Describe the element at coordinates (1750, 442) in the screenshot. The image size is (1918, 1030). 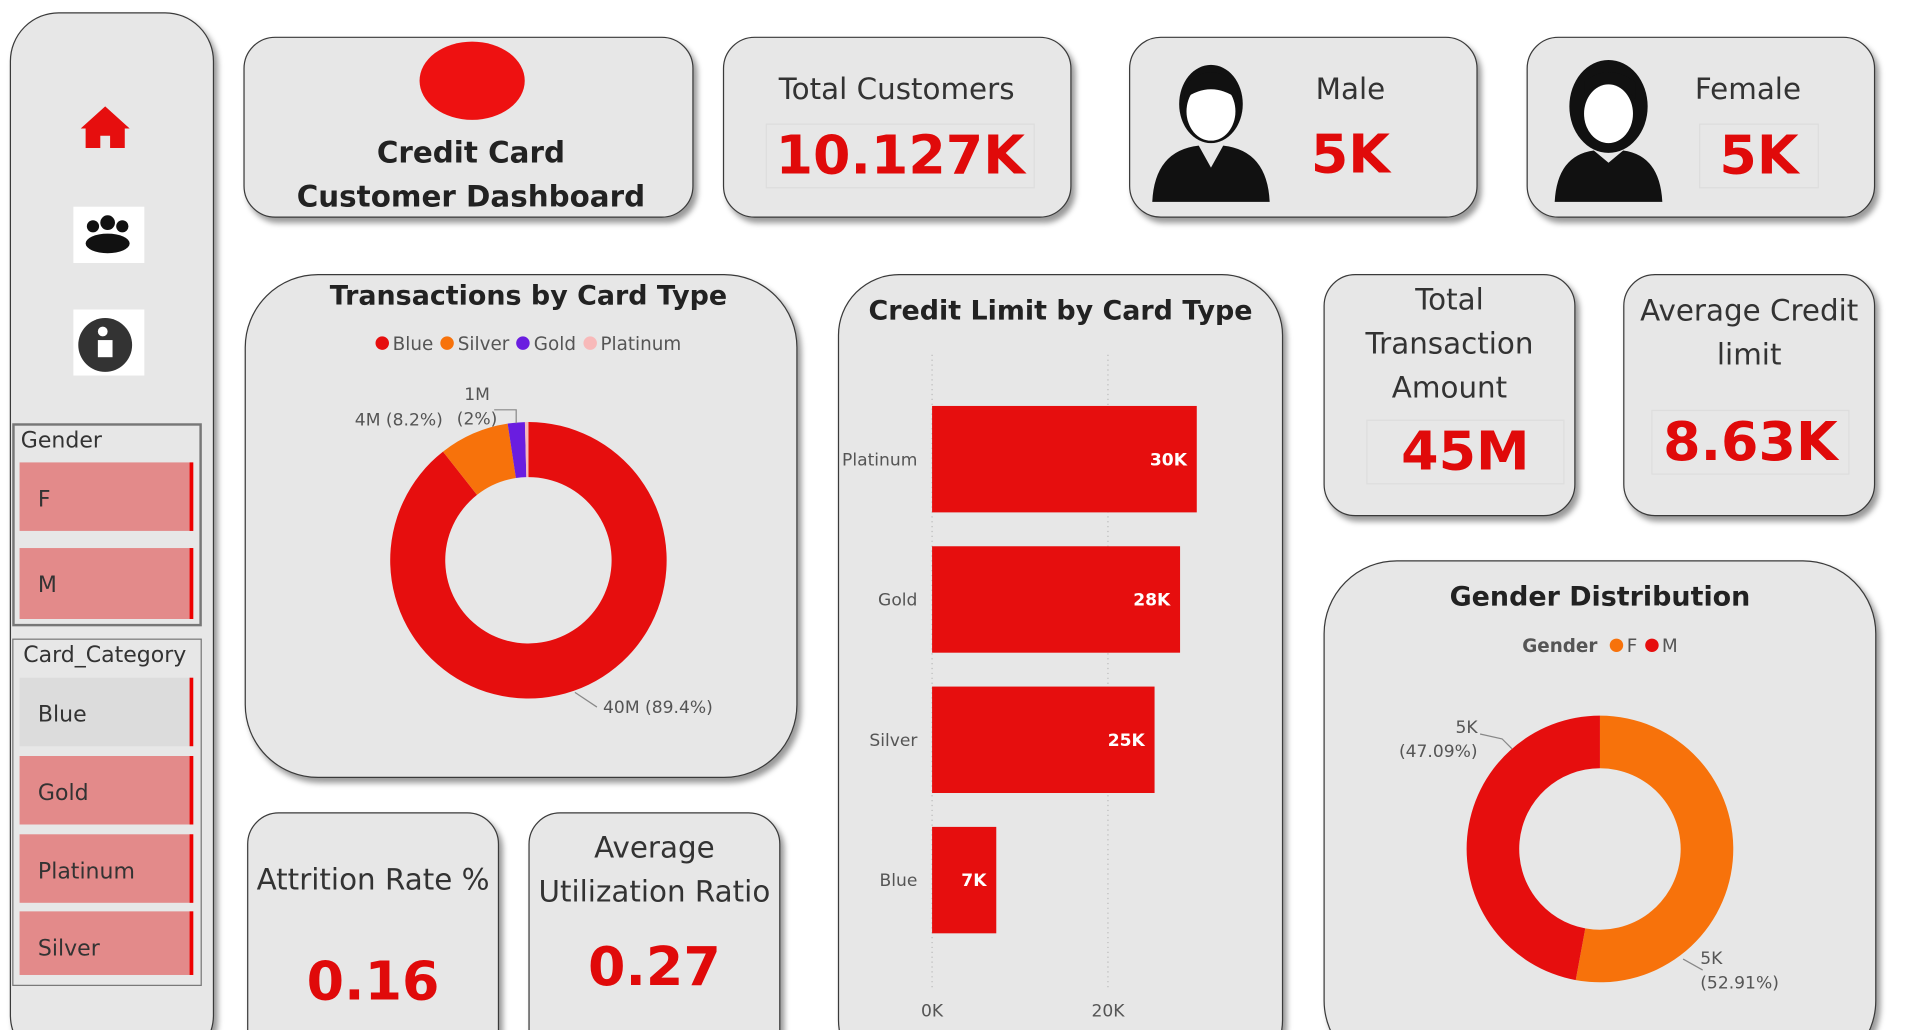
I see `kpi-value: 8.63K` at that location.